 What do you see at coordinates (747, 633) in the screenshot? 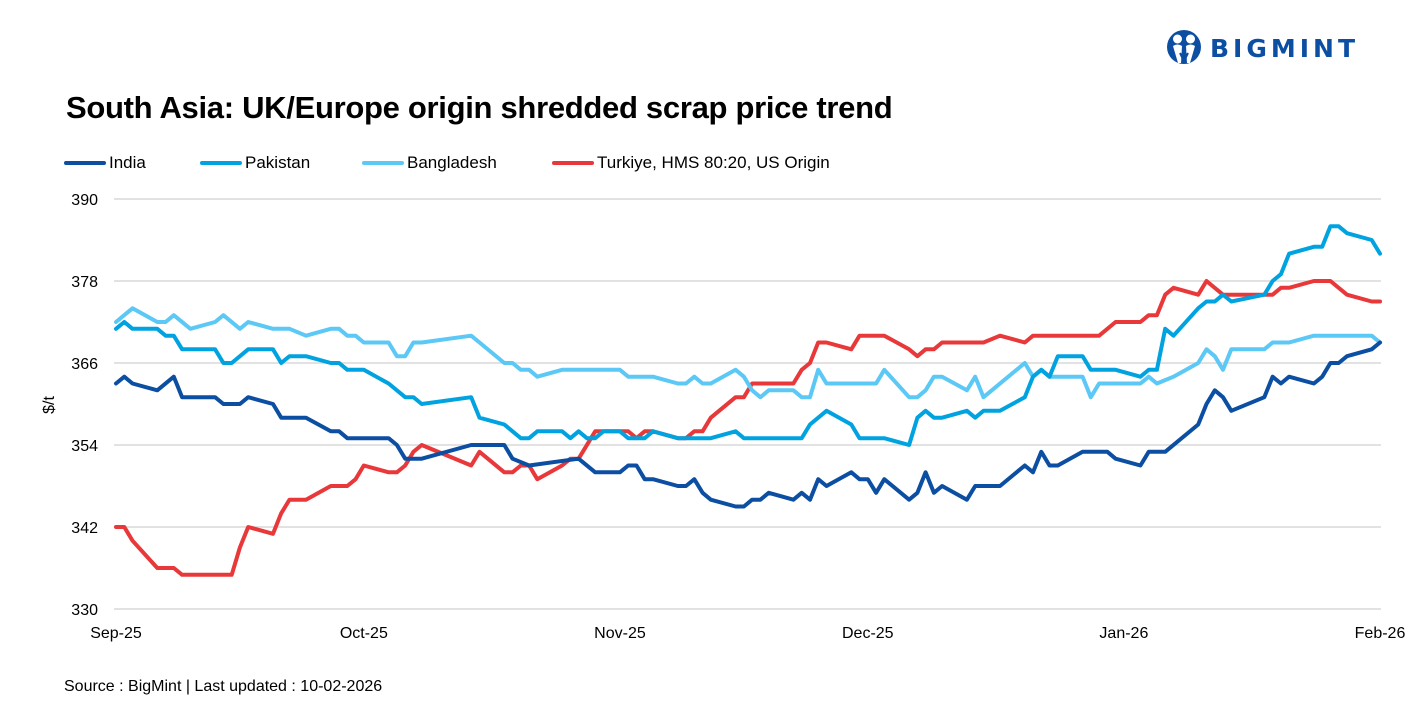
I see `x-tick-labels: Sep-25 Oct-25 Nov-25 Dec-25 Jan-26 Feb-26` at bounding box center [747, 633].